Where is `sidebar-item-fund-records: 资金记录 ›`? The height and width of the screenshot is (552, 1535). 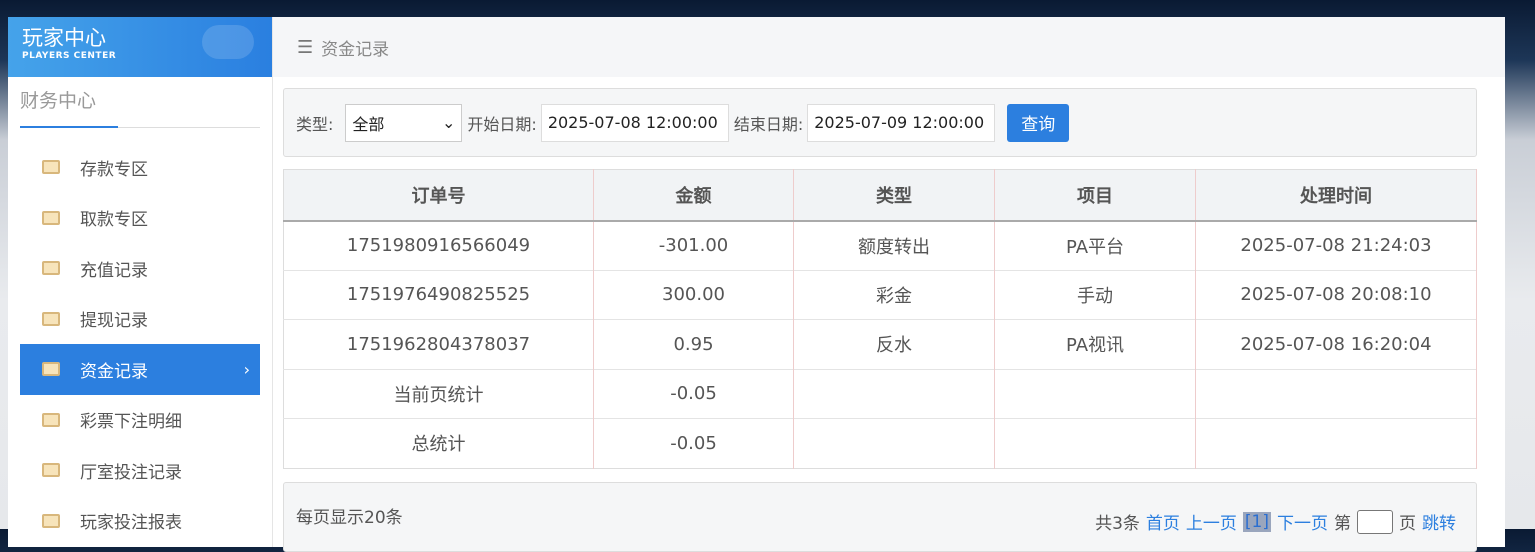
sidebar-item-fund-records: 资金记录 › is located at coordinates (140, 369).